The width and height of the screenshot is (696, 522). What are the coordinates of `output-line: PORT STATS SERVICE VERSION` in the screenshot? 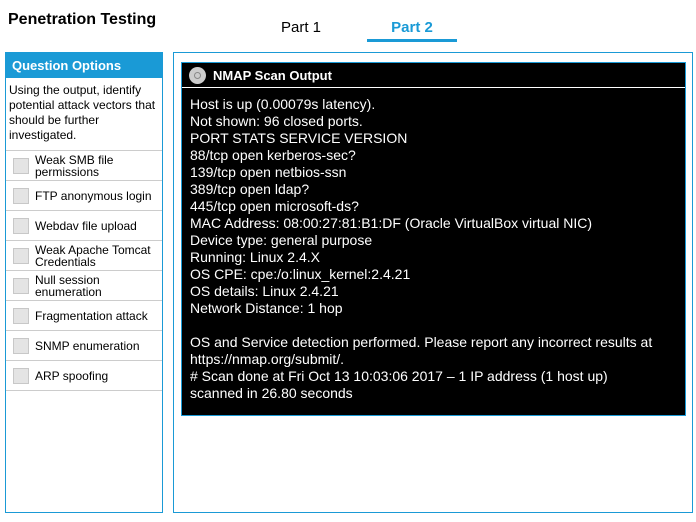 It's located at (299, 138).